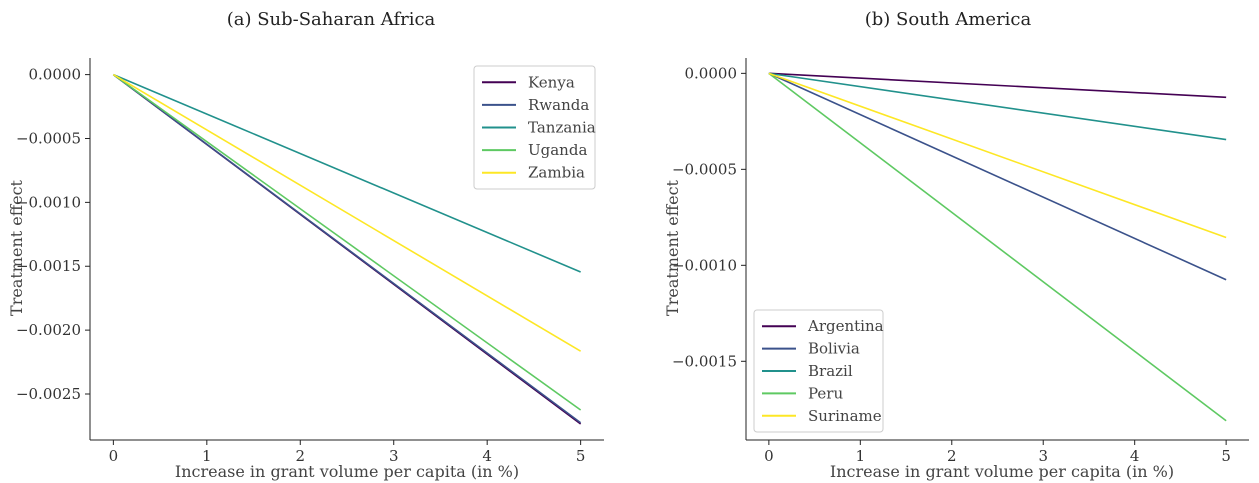  What do you see at coordinates (845, 326) in the screenshot?
I see `legend-label-argentina: Argentina` at bounding box center [845, 326].